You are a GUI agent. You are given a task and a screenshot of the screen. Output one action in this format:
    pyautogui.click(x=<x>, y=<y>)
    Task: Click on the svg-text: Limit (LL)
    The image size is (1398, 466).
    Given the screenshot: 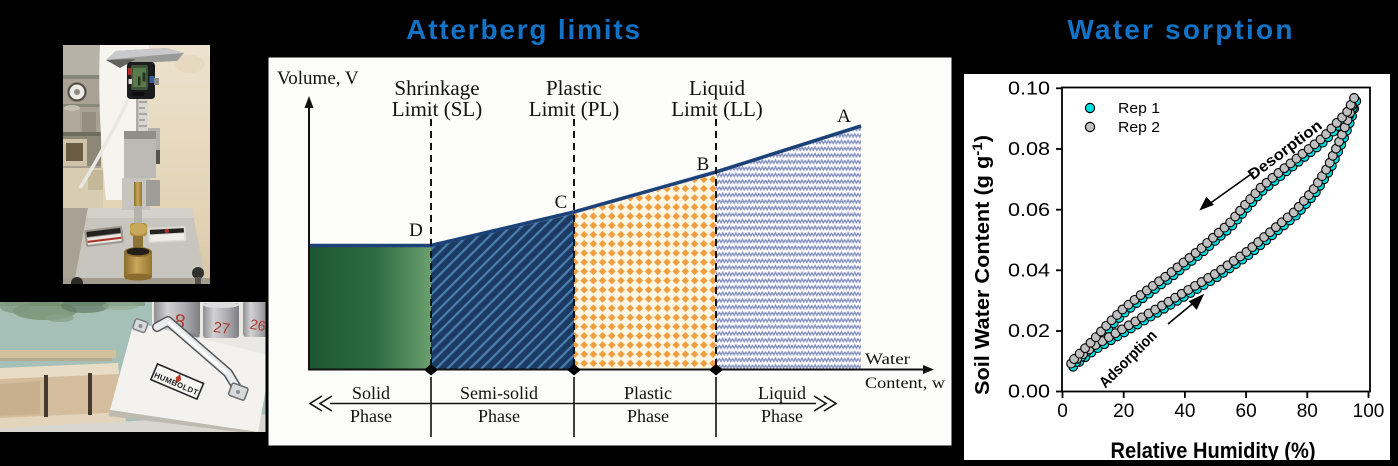 What is the action you would take?
    pyautogui.click(x=717, y=109)
    